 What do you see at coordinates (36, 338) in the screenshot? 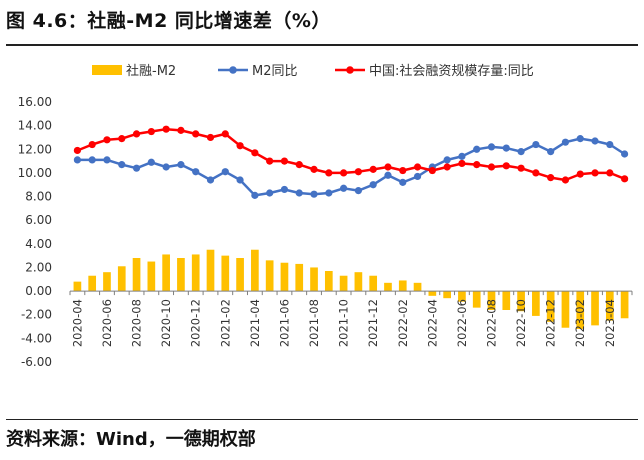
I see `y-tick-label: -4.00` at bounding box center [36, 338].